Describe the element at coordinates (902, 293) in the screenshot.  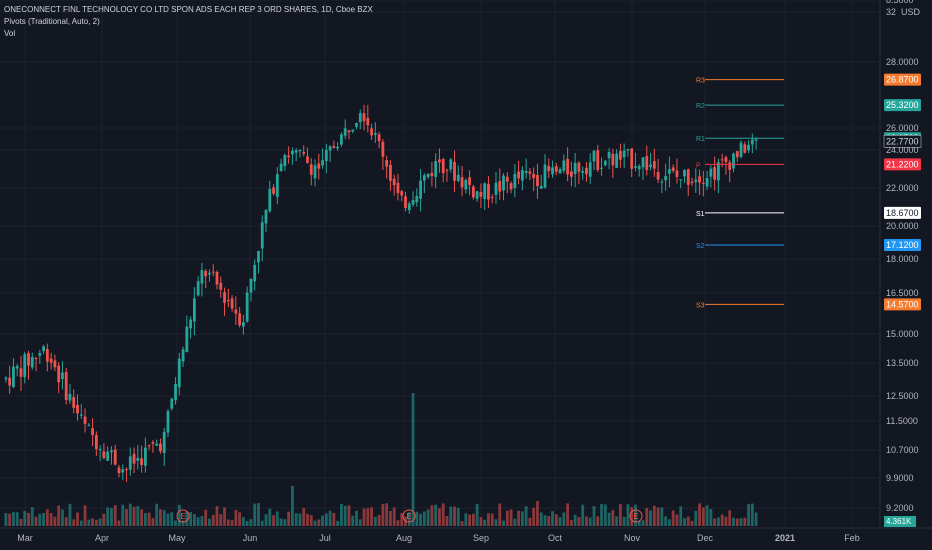
I see `price-tick-label: 16.5000` at that location.